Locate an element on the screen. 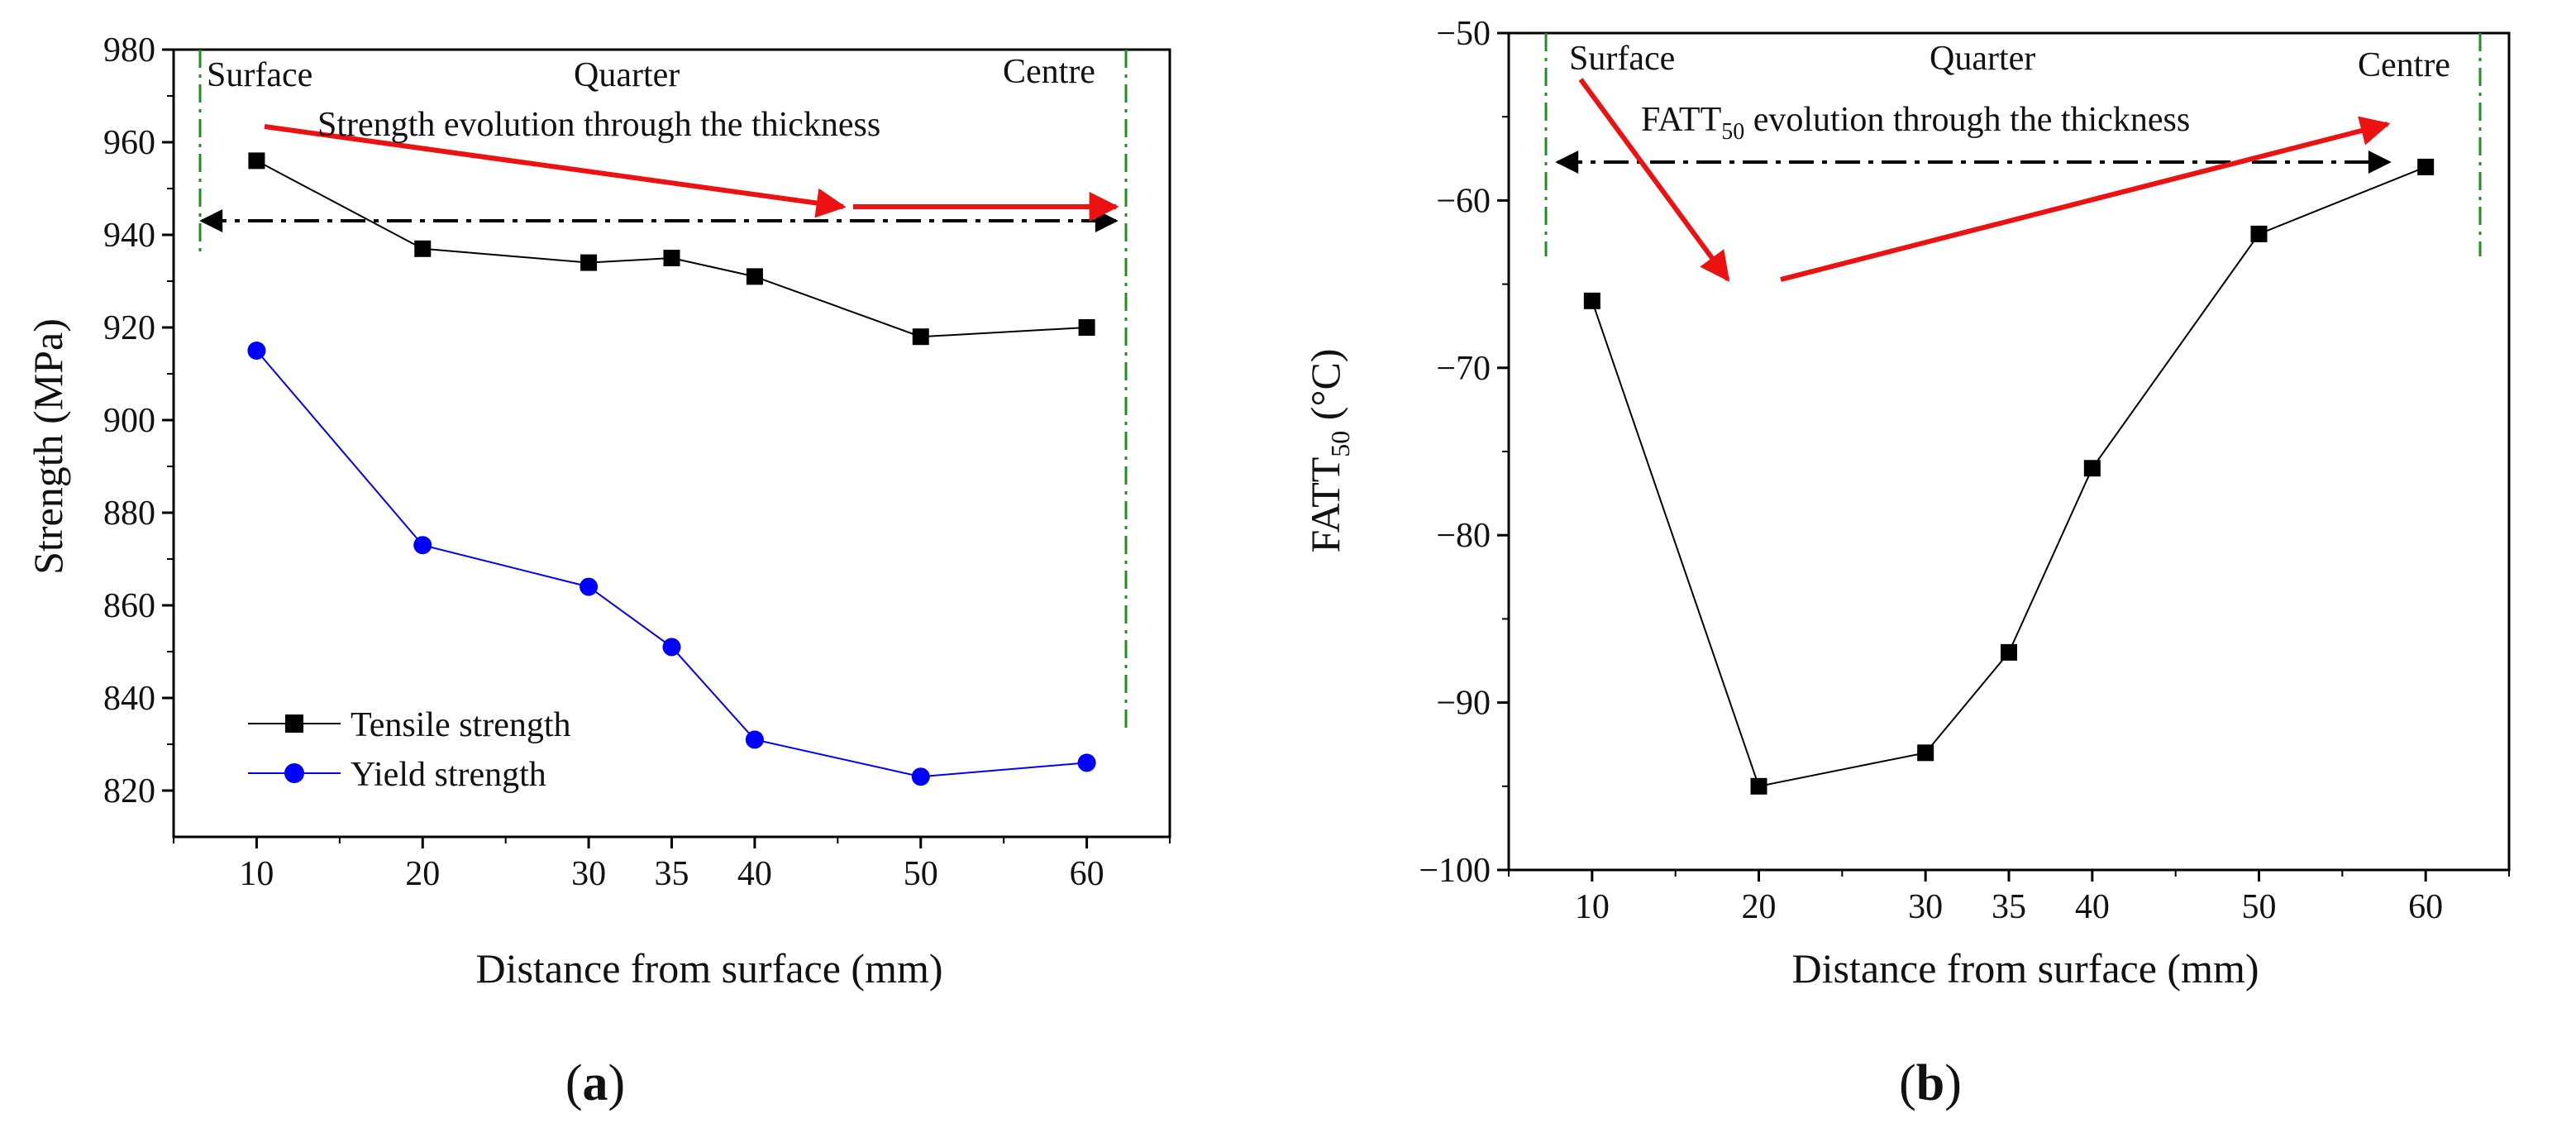 The image size is (2576, 1123). panel-b-tag: (b) is located at coordinates (1930, 1083).